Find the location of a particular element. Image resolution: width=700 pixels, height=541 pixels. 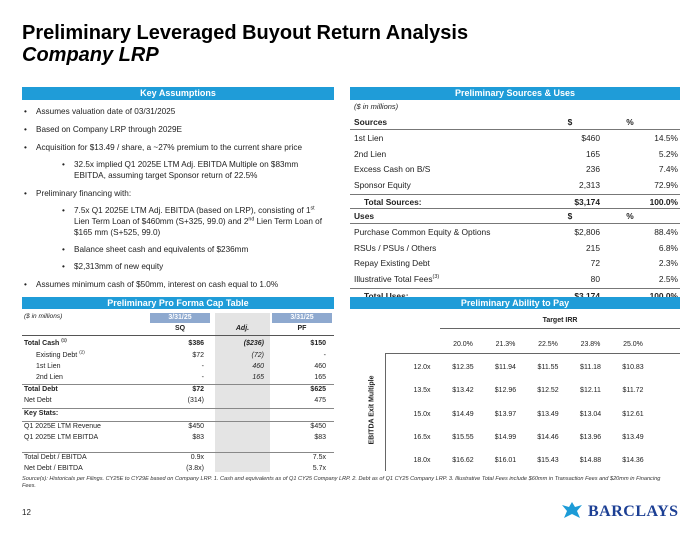

row-header: 16.5x is located at coordinates (422, 437).